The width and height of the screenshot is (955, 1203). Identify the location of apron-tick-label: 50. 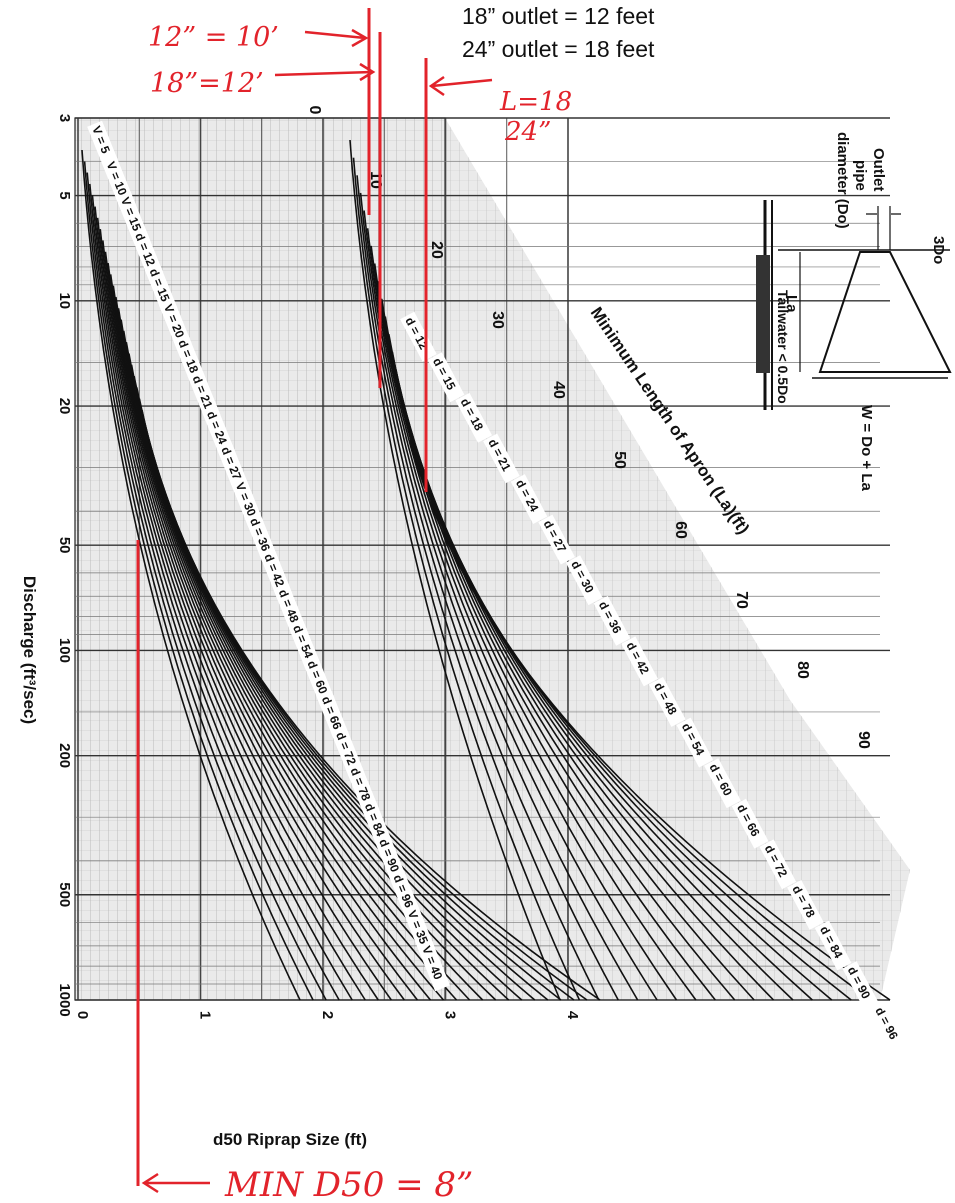
(619, 460).